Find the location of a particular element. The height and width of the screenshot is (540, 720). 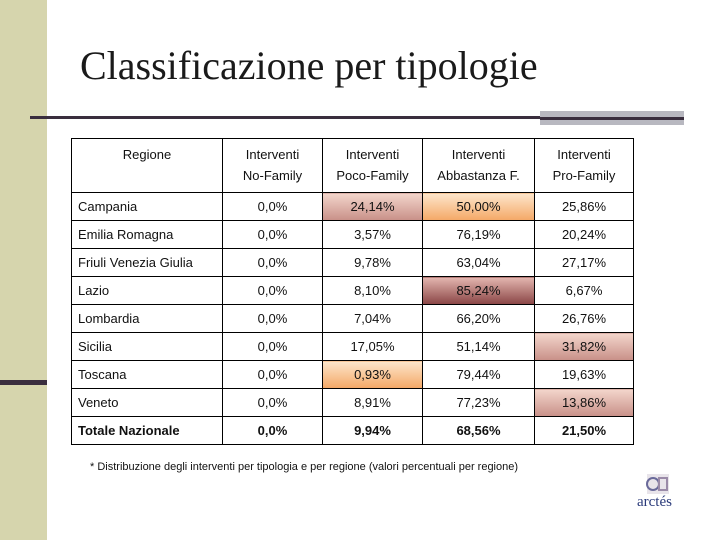

row-label: Sicilia is located at coordinates (147, 346).